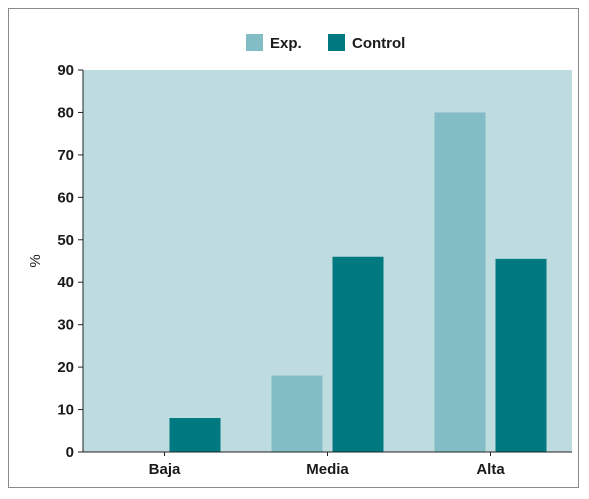  I want to click on legend-label: Exp., so click(286, 43).